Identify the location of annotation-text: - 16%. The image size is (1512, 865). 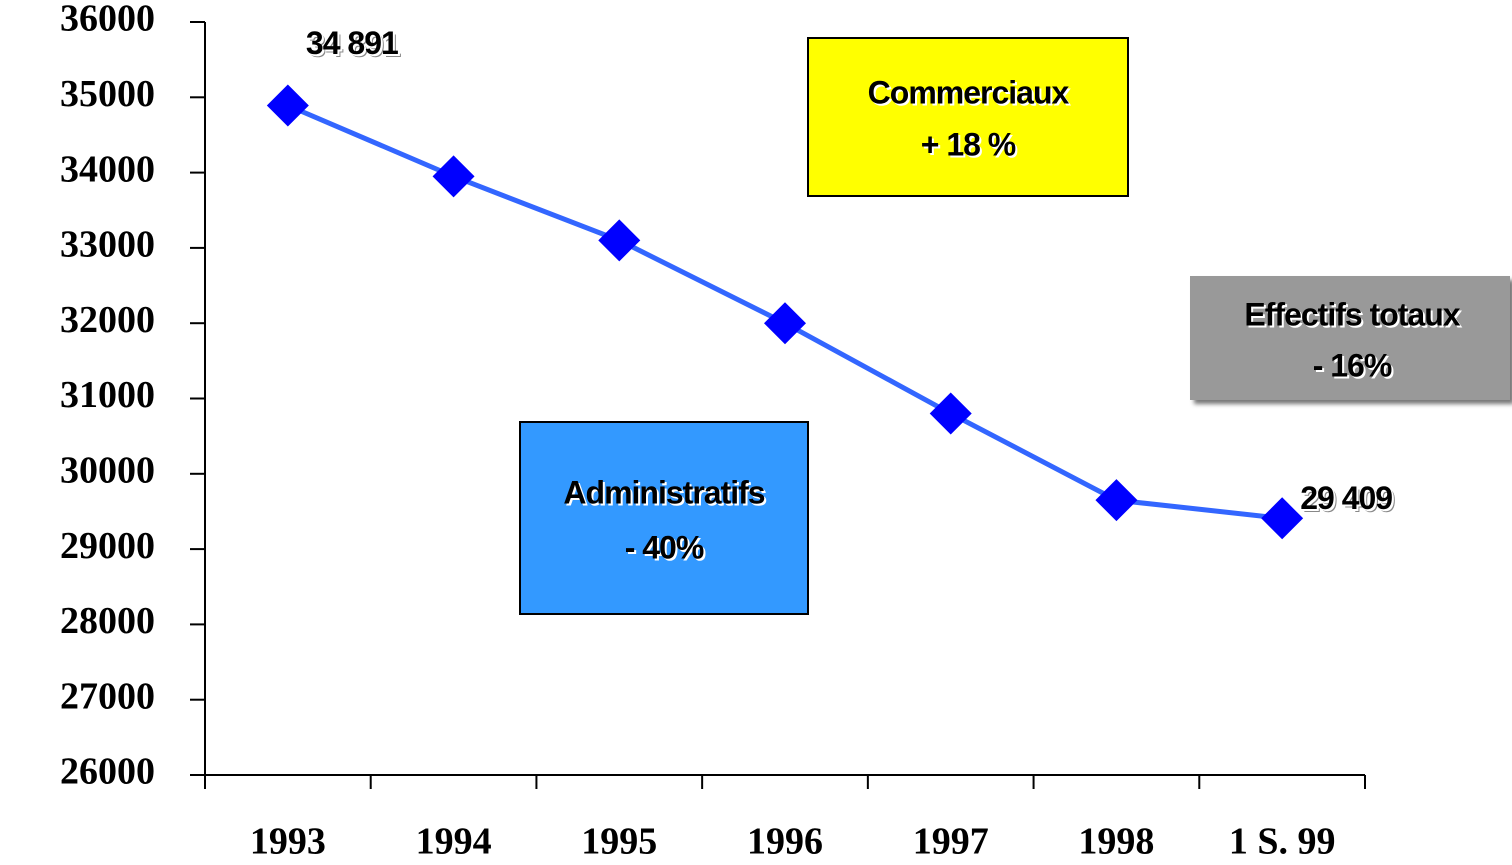
(1352, 365).